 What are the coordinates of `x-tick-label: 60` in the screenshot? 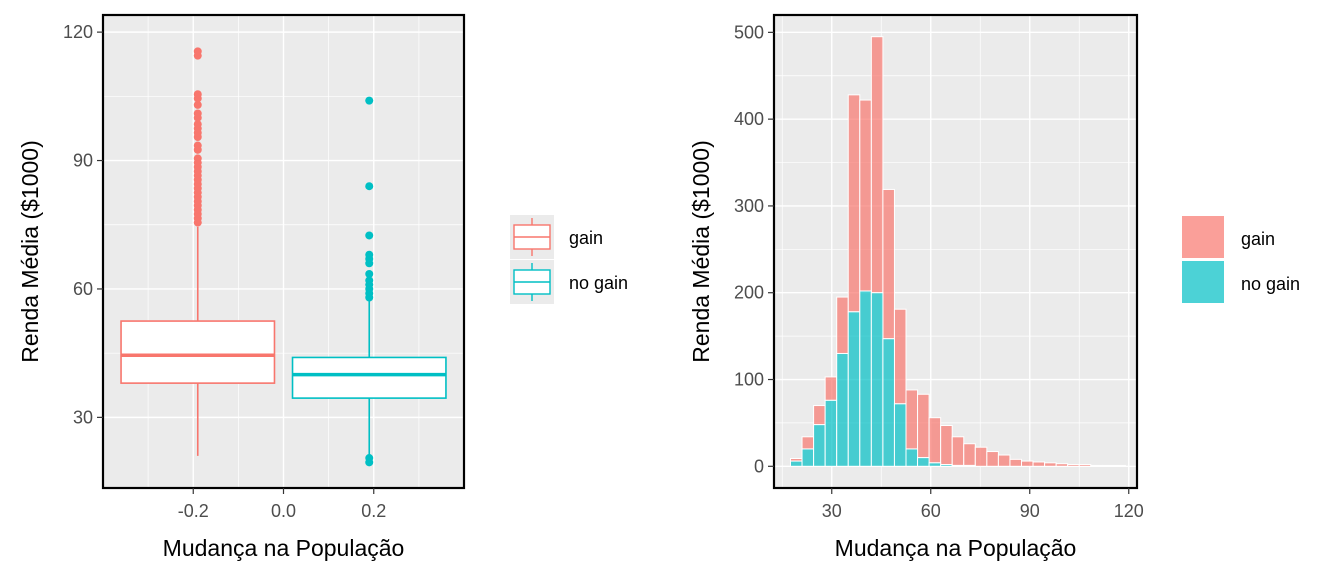 It's located at (931, 511).